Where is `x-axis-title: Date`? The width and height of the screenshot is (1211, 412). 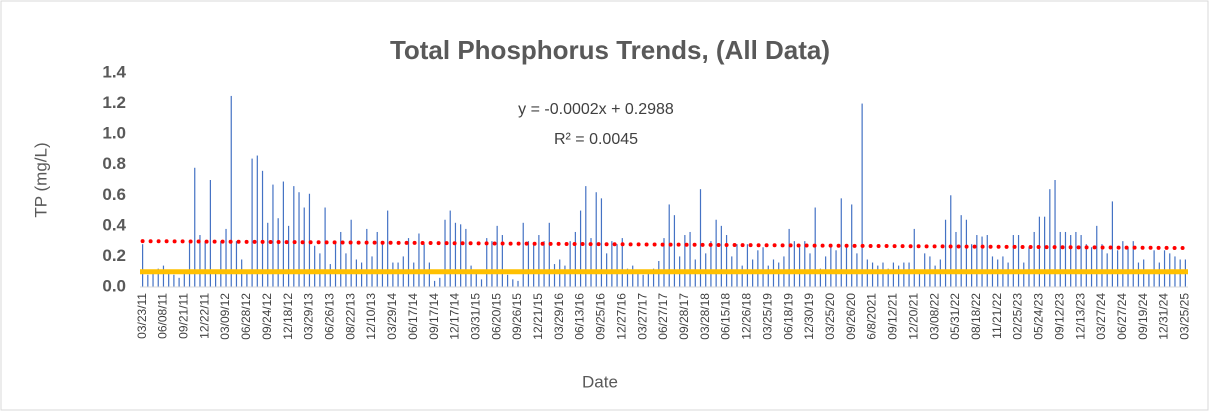 x-axis-title: Date is located at coordinates (600, 381).